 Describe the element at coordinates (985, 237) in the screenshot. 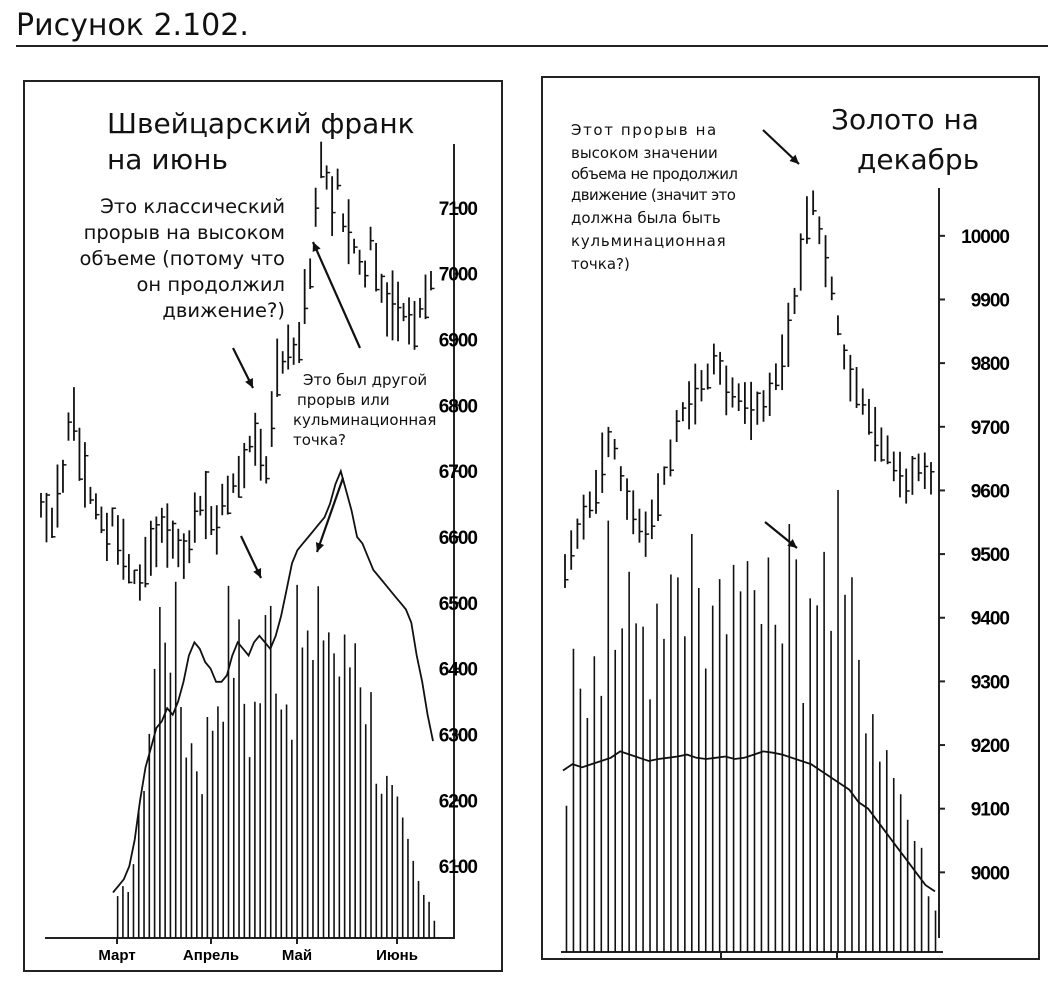

I see `y-tick-label: 10000` at that location.